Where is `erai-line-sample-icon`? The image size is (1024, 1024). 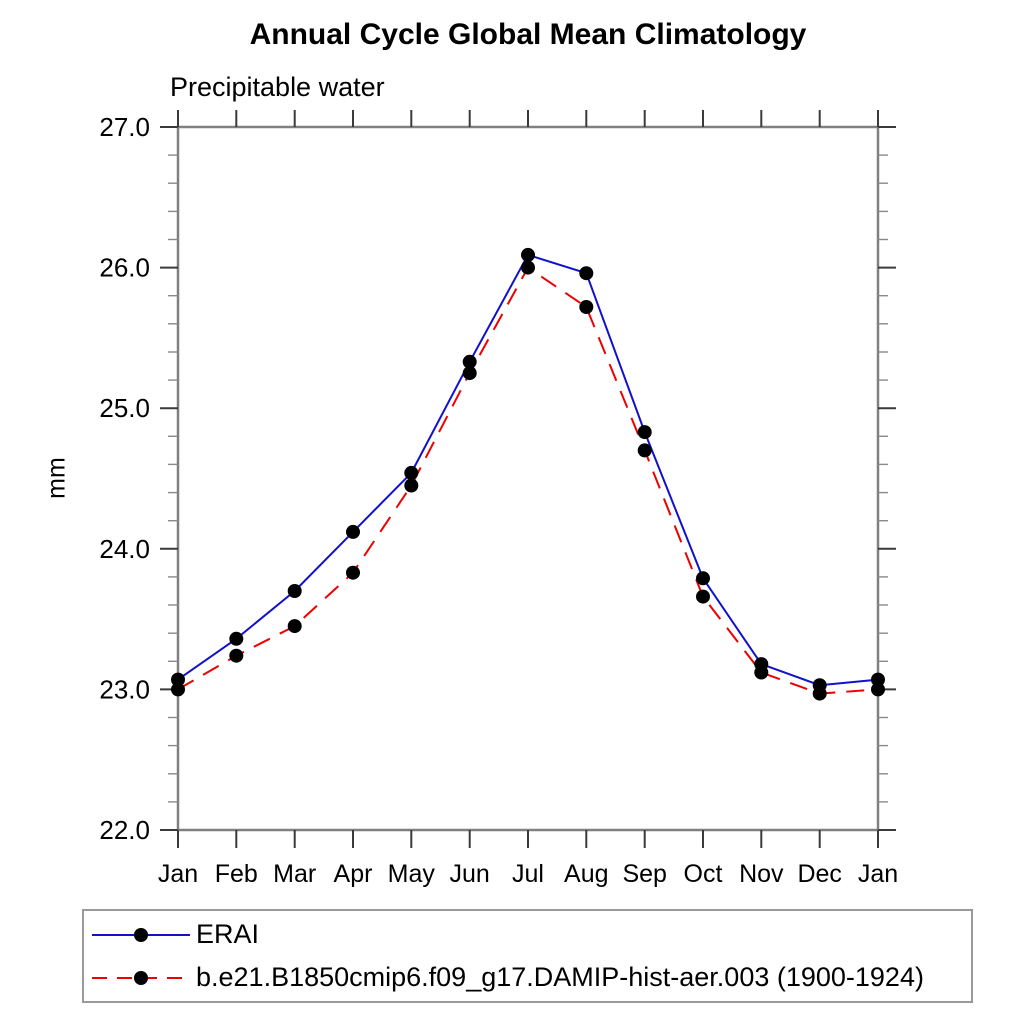 erai-line-sample-icon is located at coordinates (141, 934).